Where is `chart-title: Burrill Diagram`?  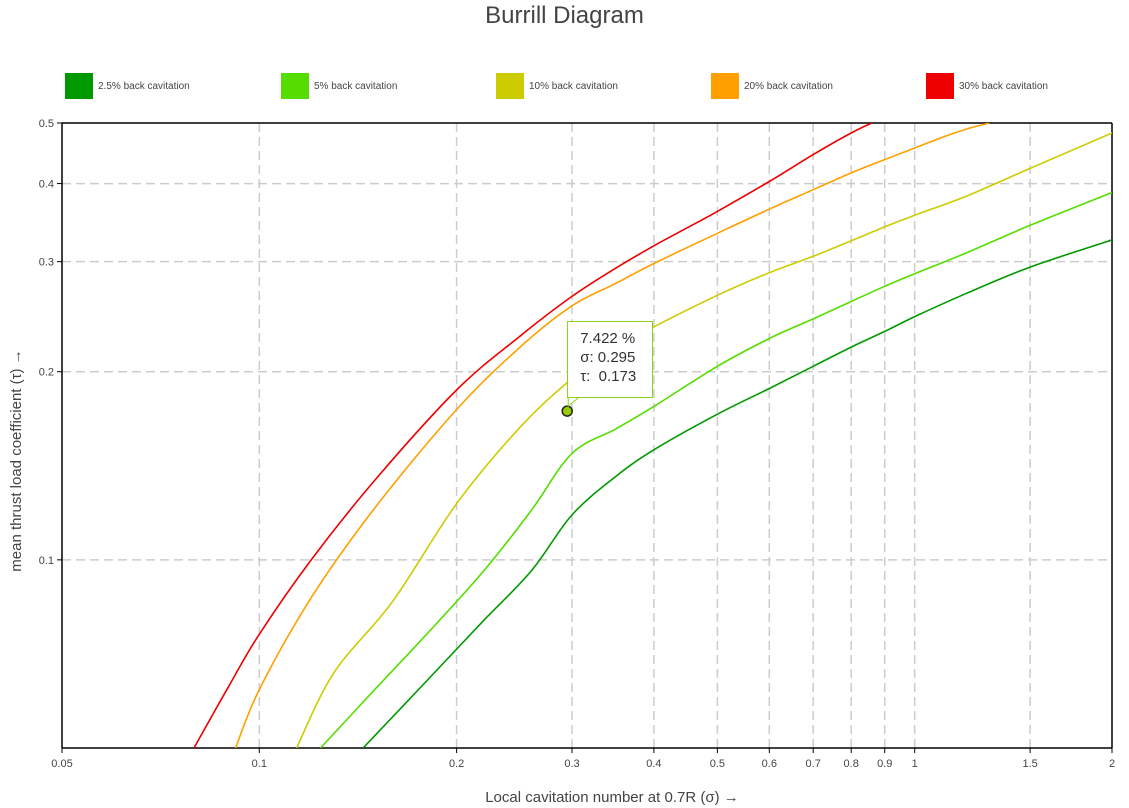
chart-title: Burrill Diagram is located at coordinates (564, 15).